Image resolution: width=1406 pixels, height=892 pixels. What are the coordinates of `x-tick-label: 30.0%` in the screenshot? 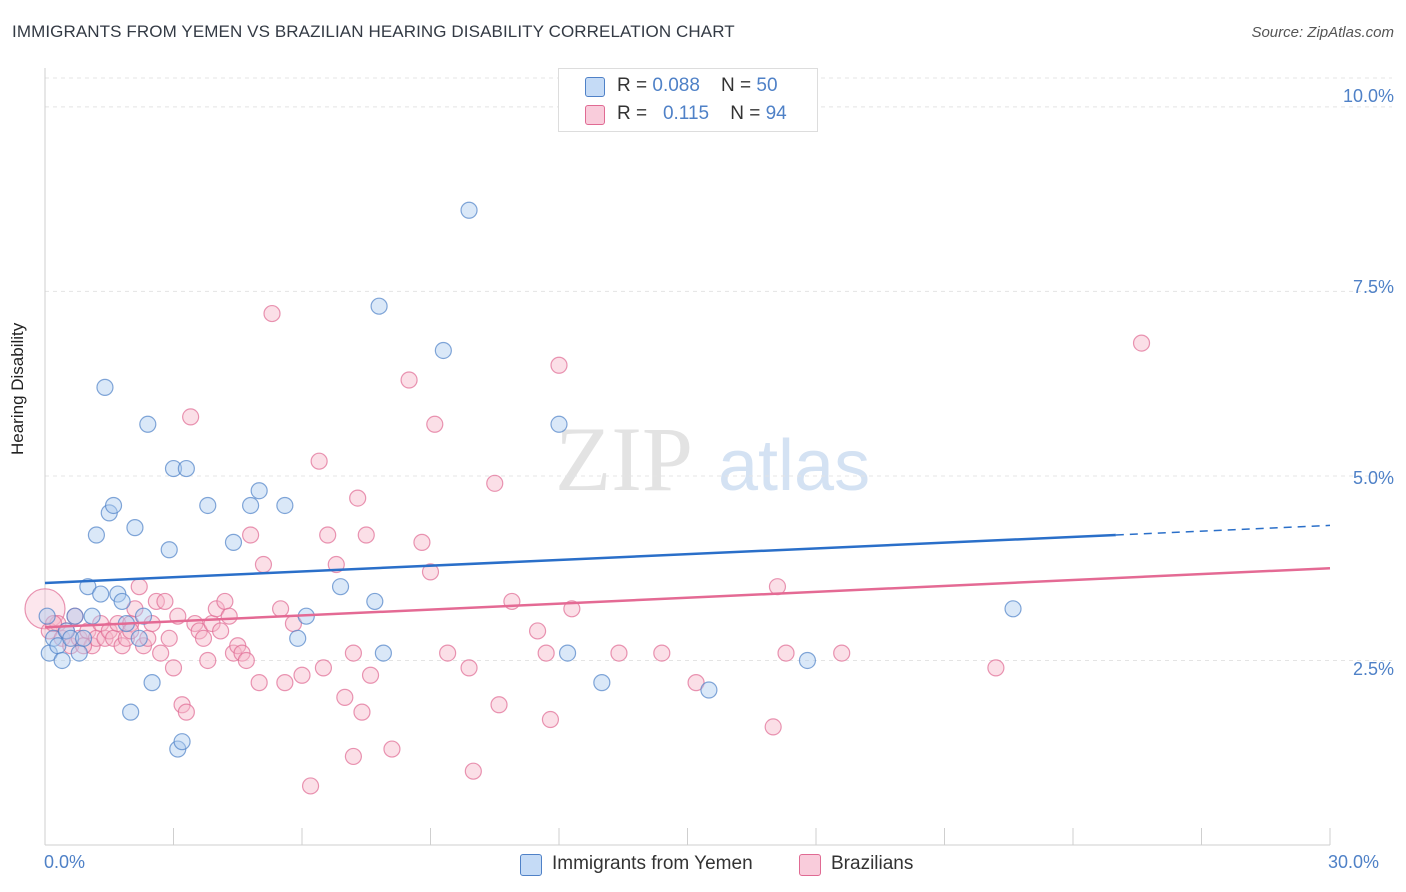 It's located at (1354, 862).